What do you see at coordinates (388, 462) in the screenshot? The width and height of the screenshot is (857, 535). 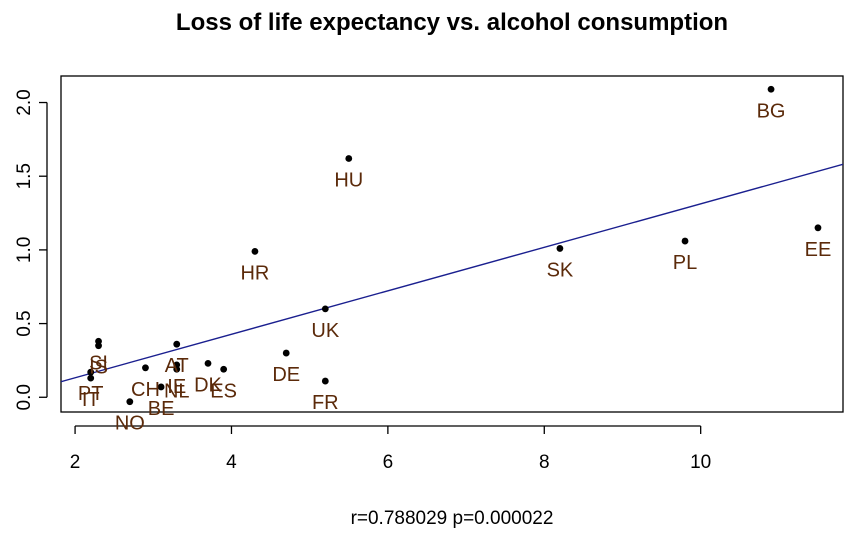 I see `x-tick-label: 6` at bounding box center [388, 462].